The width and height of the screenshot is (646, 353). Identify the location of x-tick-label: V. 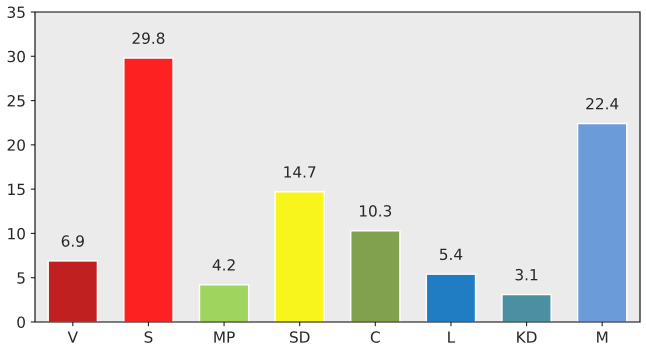
(73, 337).